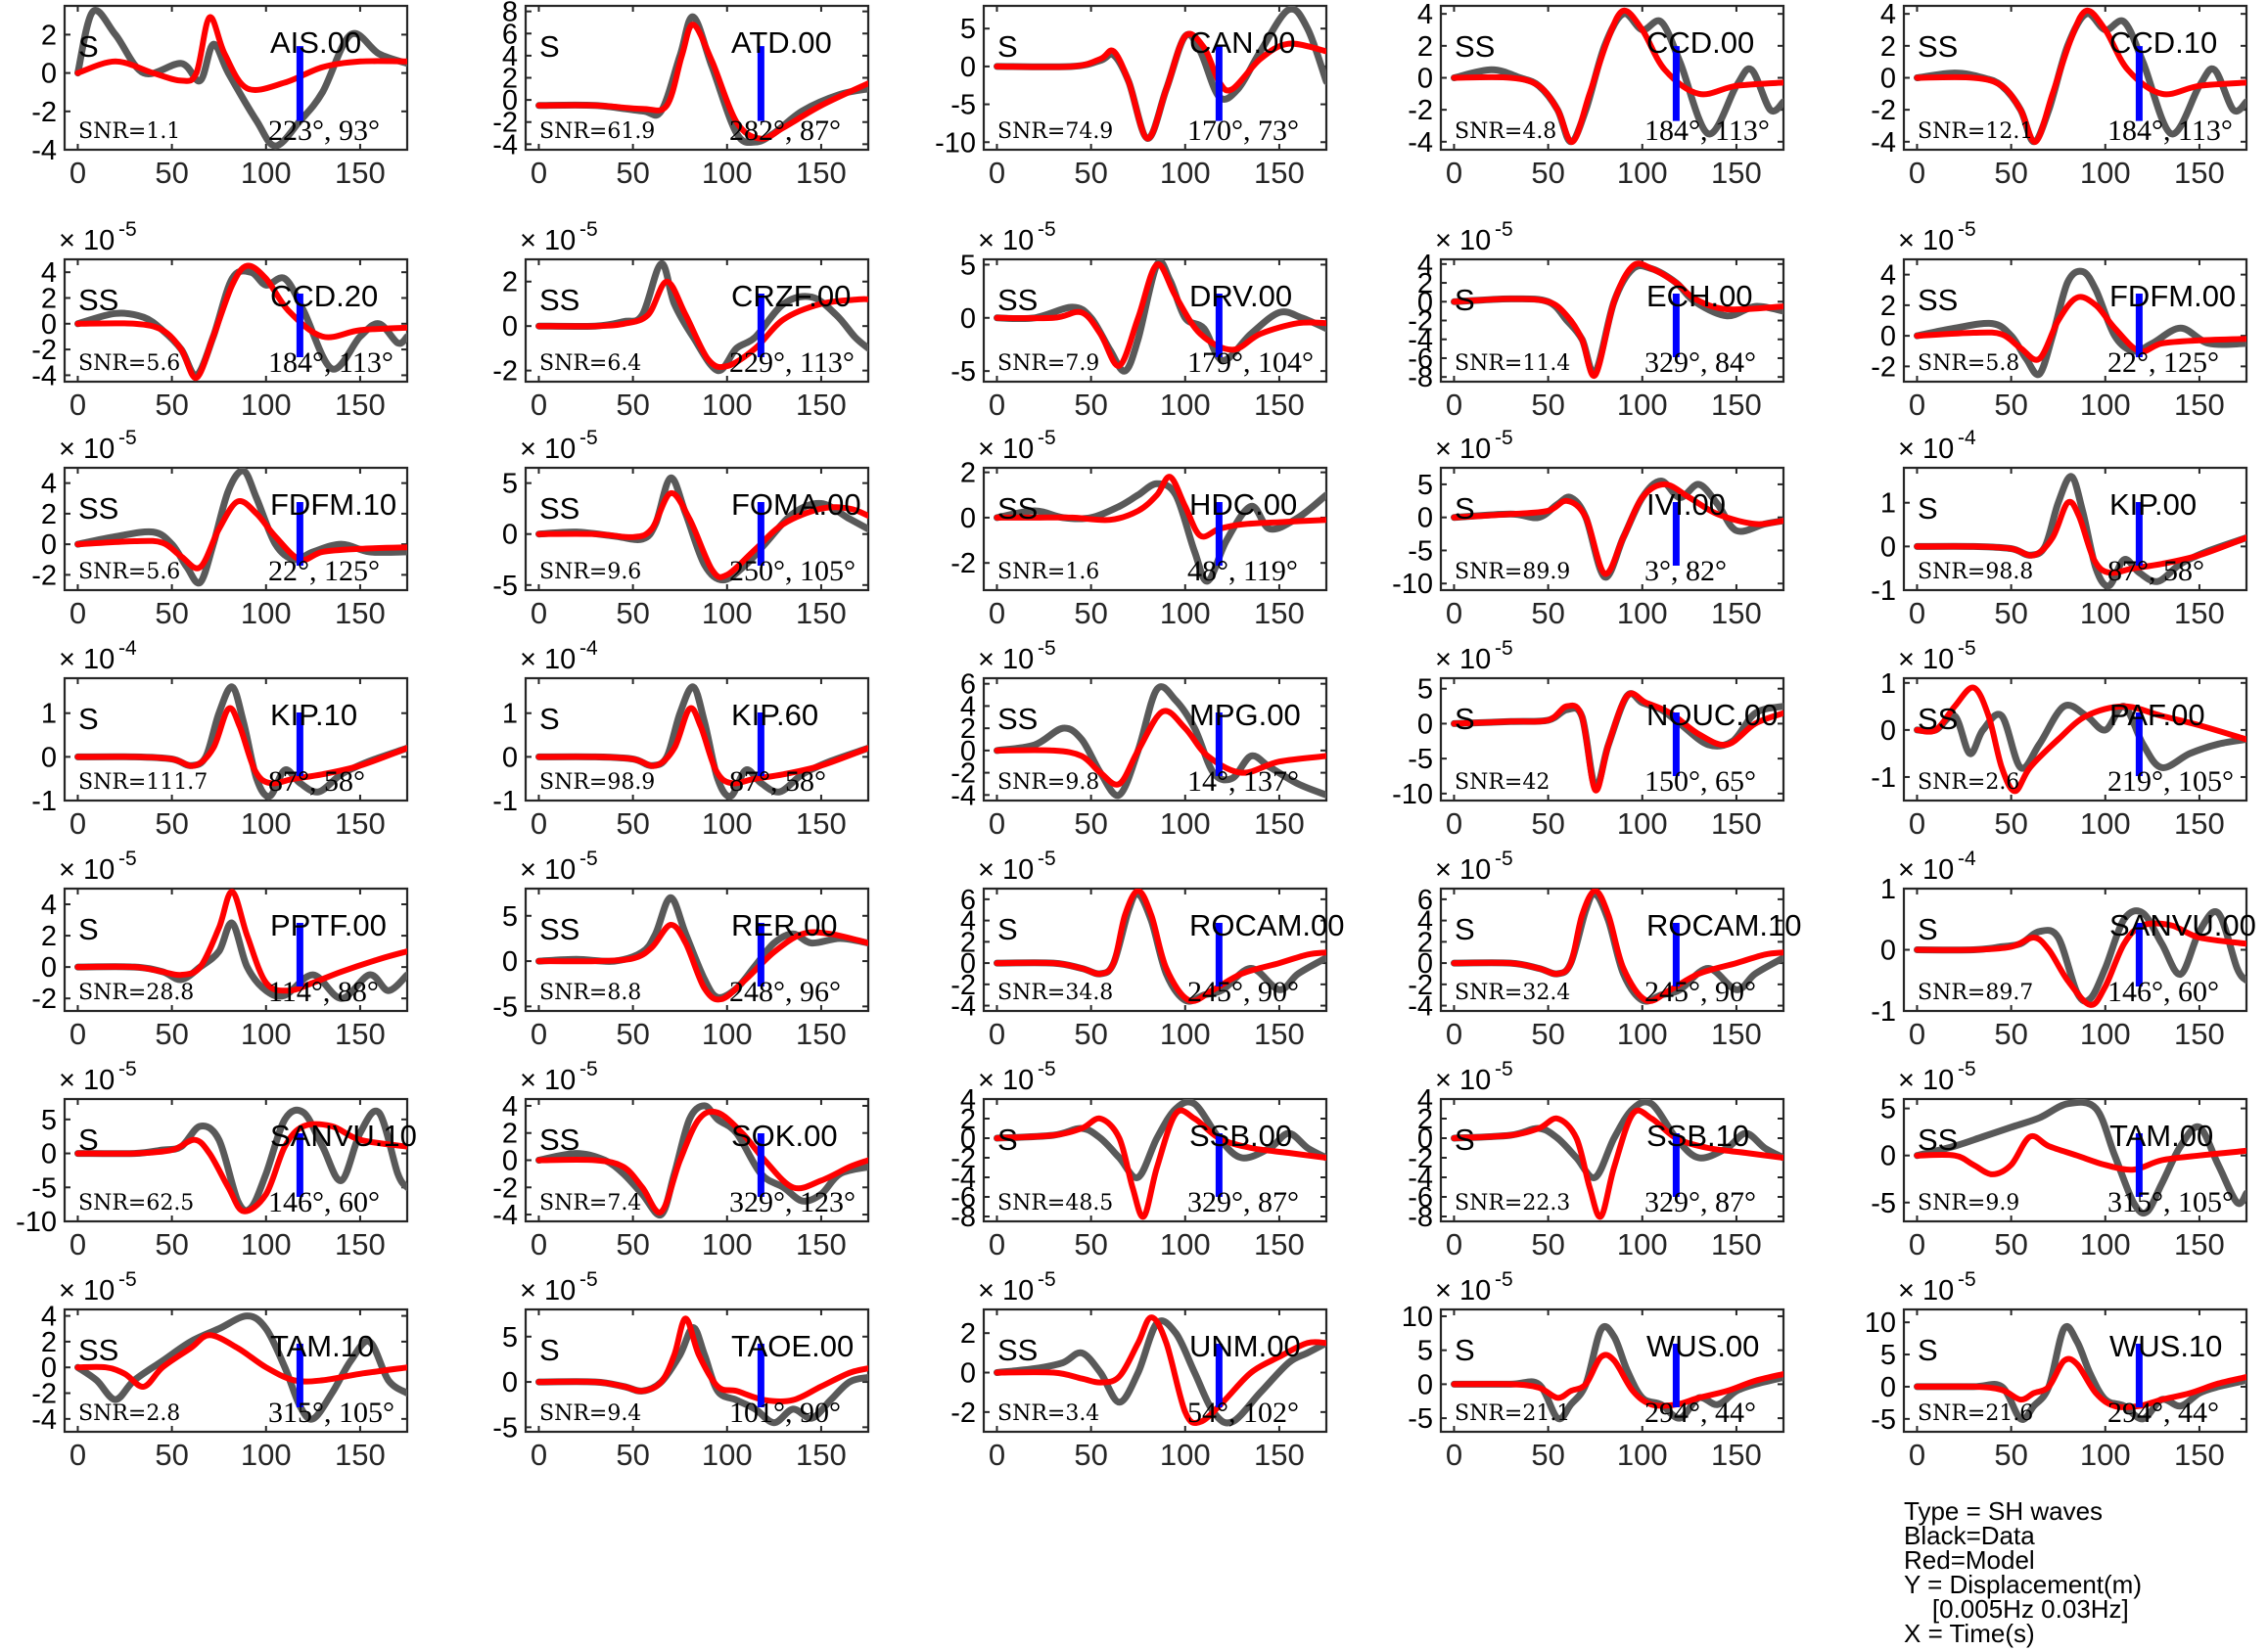  Describe the element at coordinates (1243, 1202) in the screenshot. I see `angle-label: 329°, 87°` at that location.